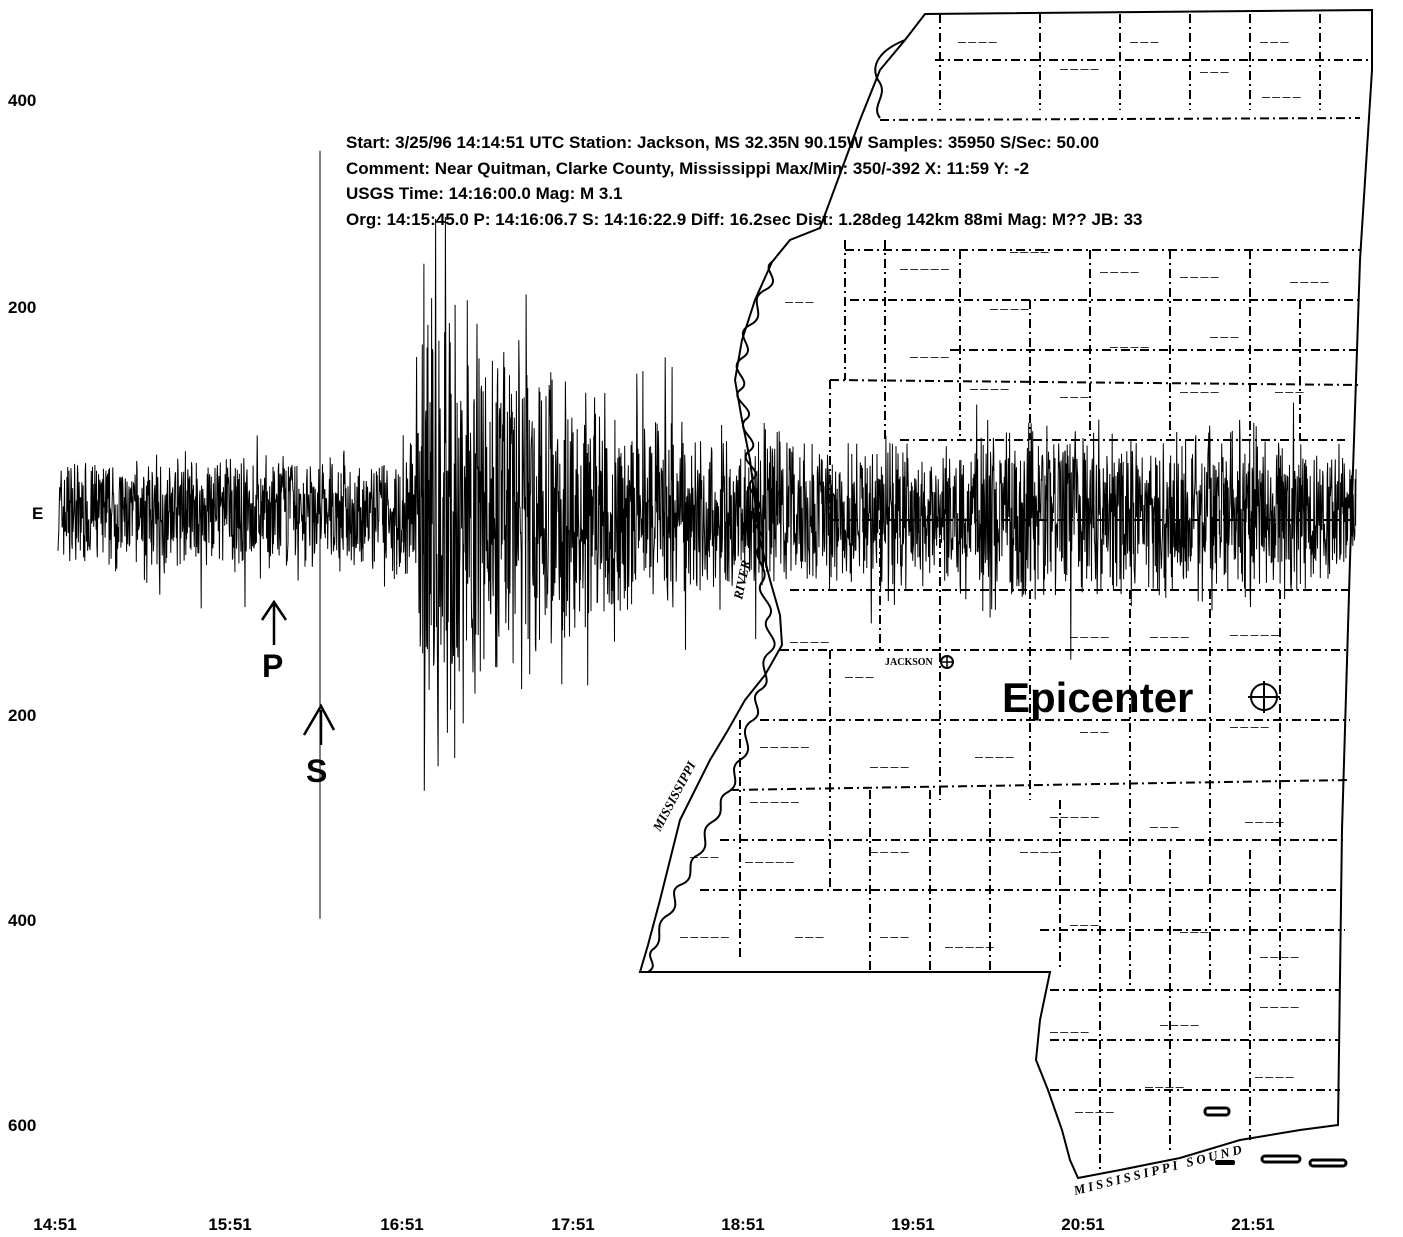 The image size is (1403, 1237). I want to click on s-pick-marker: S, so click(319, 746).